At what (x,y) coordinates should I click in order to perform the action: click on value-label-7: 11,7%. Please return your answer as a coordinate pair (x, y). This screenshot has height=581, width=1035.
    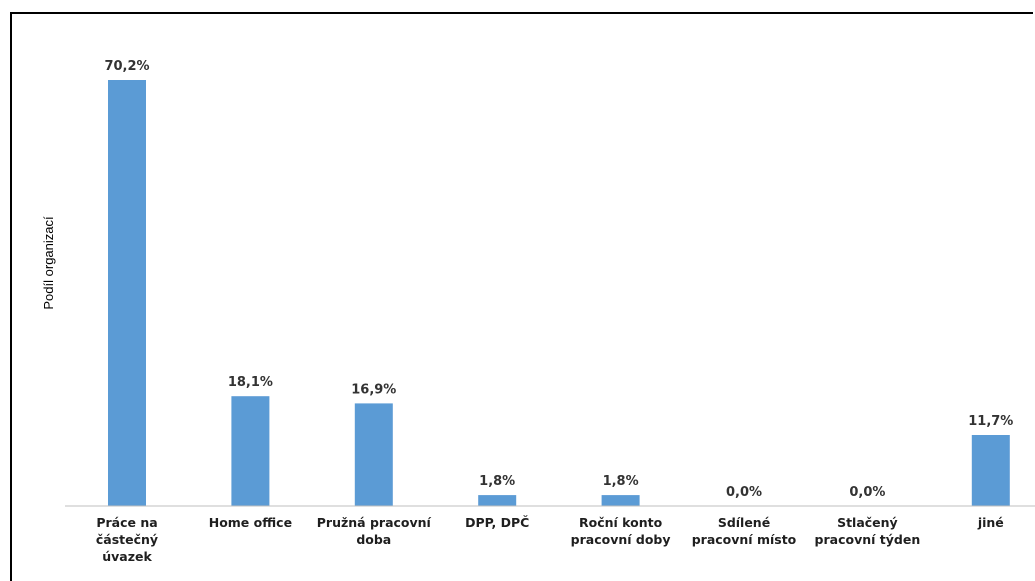
    Looking at the image, I should click on (990, 421).